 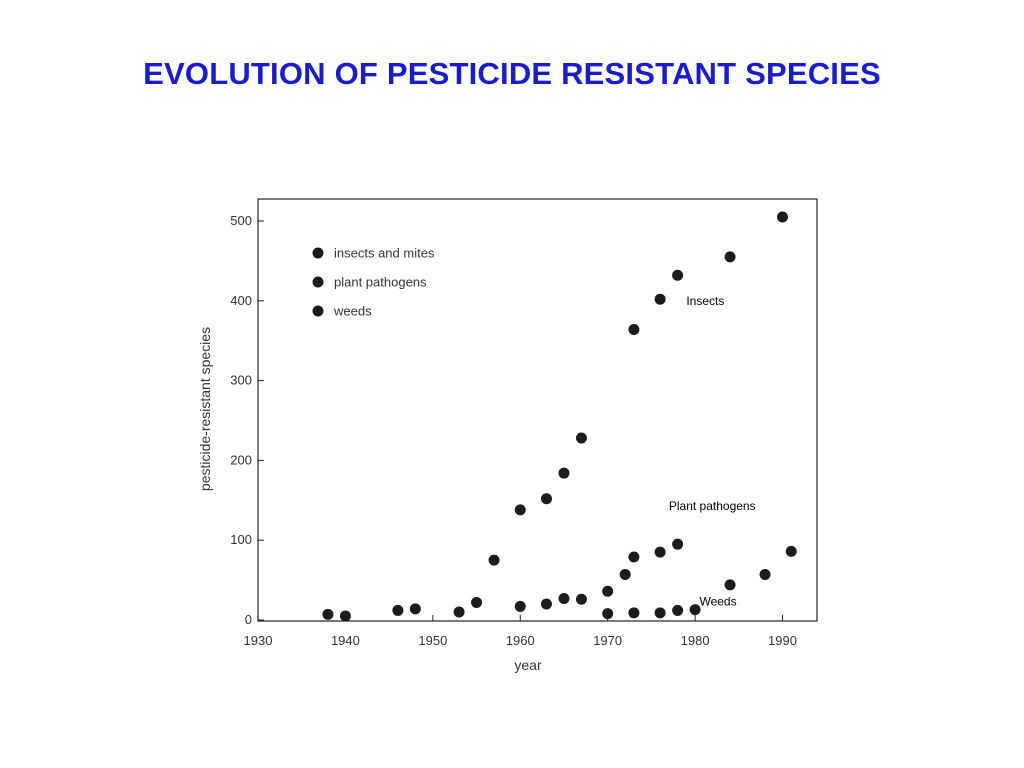 I want to click on y-tick-label: 200, so click(x=241, y=459).